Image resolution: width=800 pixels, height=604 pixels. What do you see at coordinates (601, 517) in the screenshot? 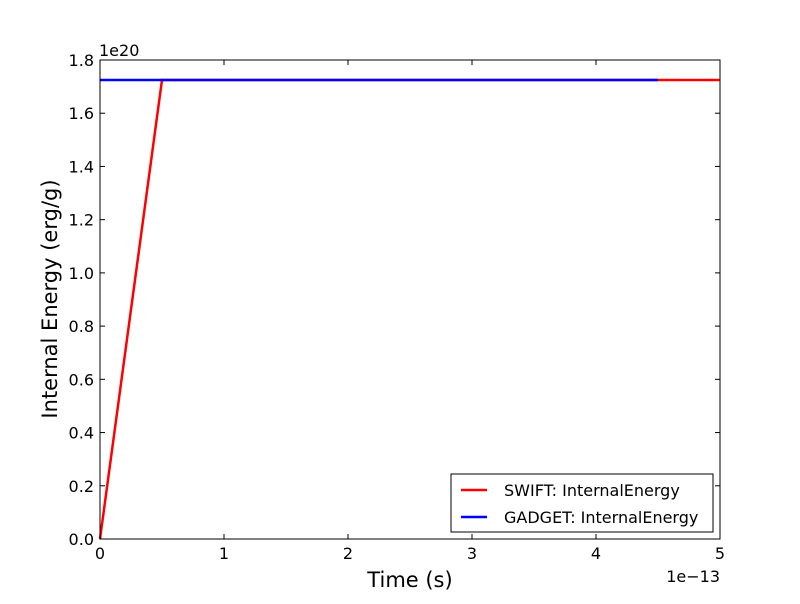
I see `legend-label: GADGET: InternalEnergy` at bounding box center [601, 517].